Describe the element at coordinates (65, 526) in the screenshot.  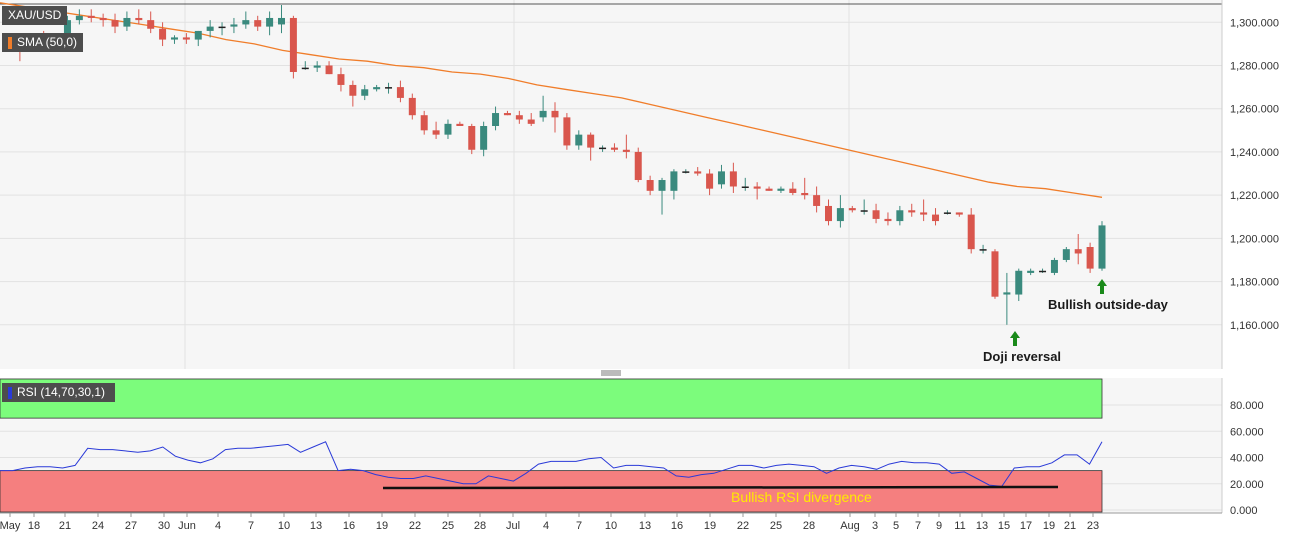
I see `x-tick-label: 21` at that location.